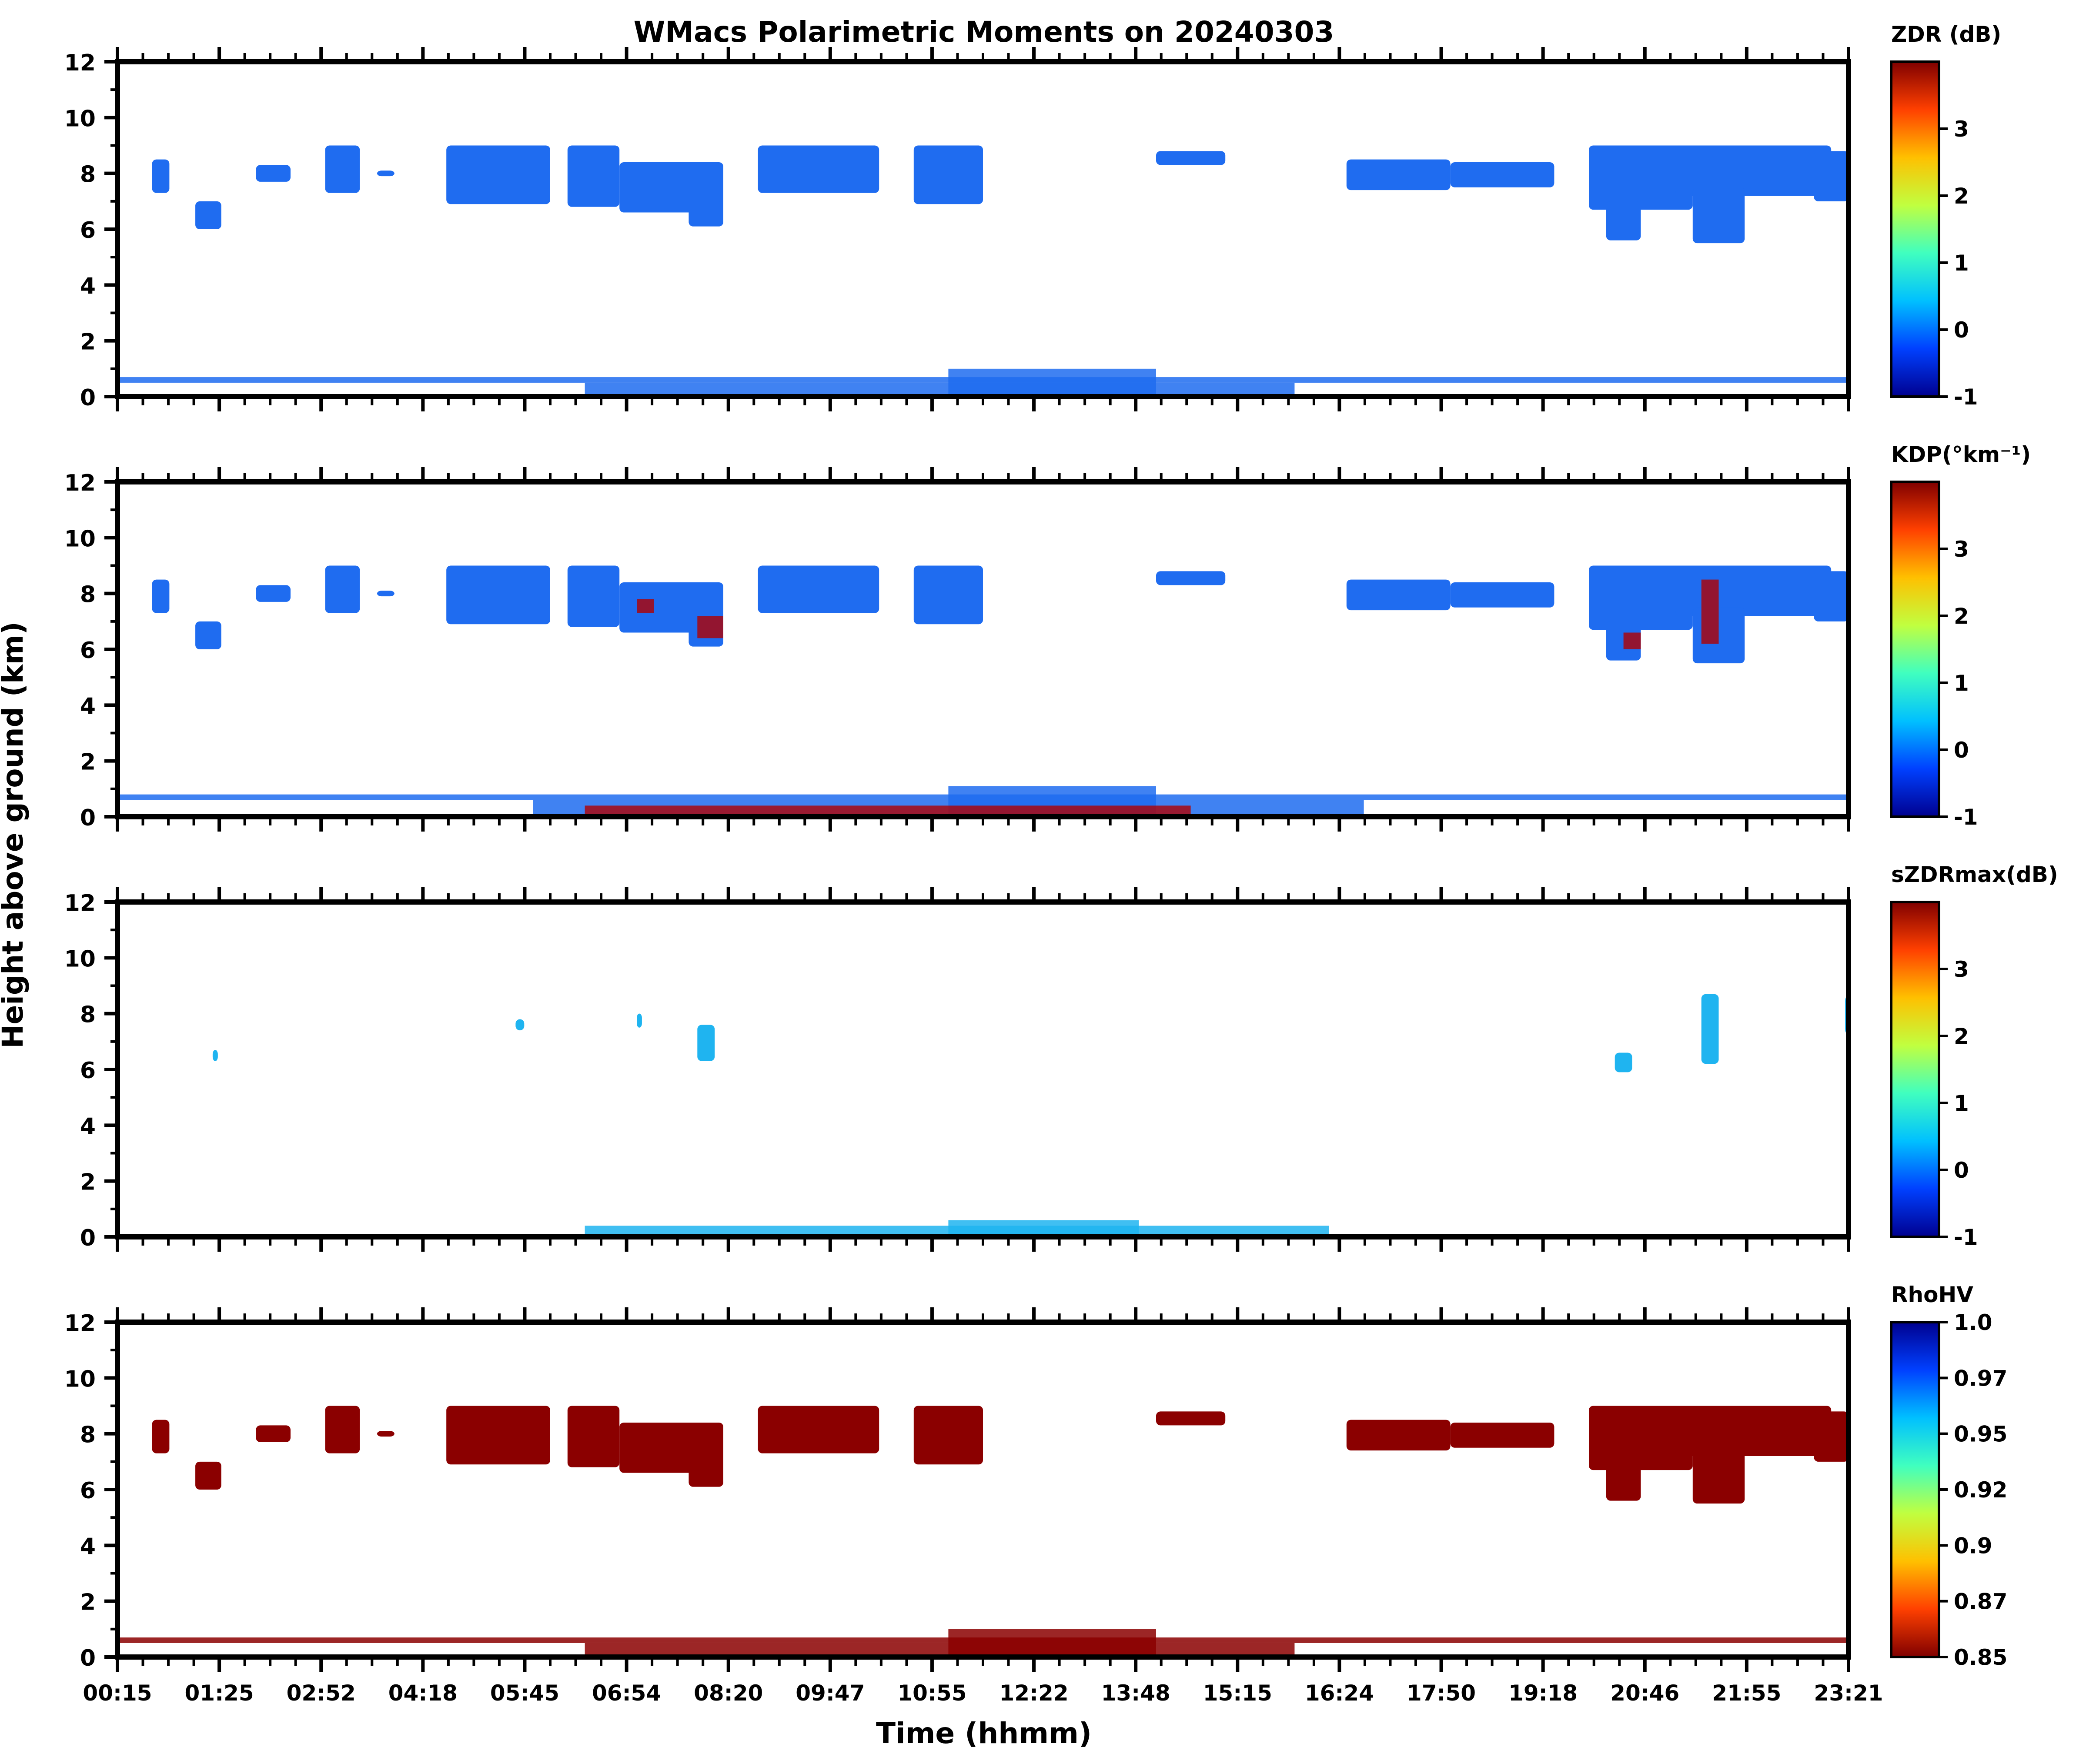 This screenshot has width=2086, height=1764. What do you see at coordinates (1946, 34) in the screenshot?
I see `colorbar-label: ZDR (dB)` at bounding box center [1946, 34].